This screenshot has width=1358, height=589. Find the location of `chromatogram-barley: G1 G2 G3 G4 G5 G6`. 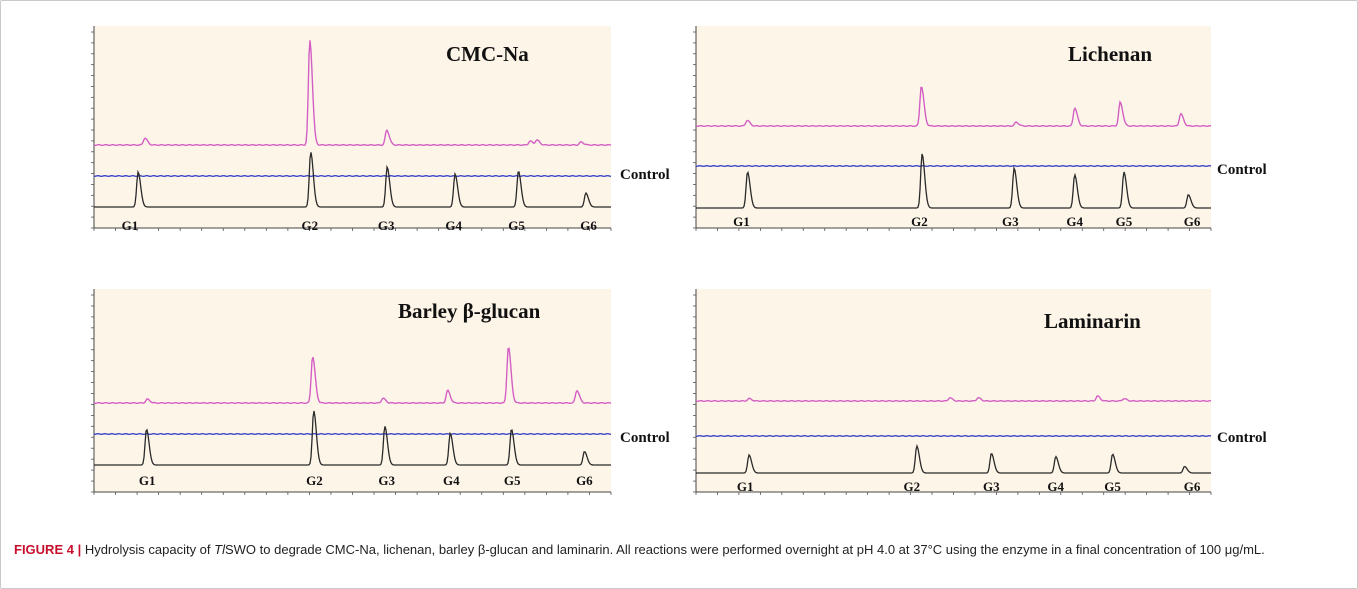

chromatogram-barley: G1 G2 G3 G4 G5 G6 is located at coordinates (351, 392).